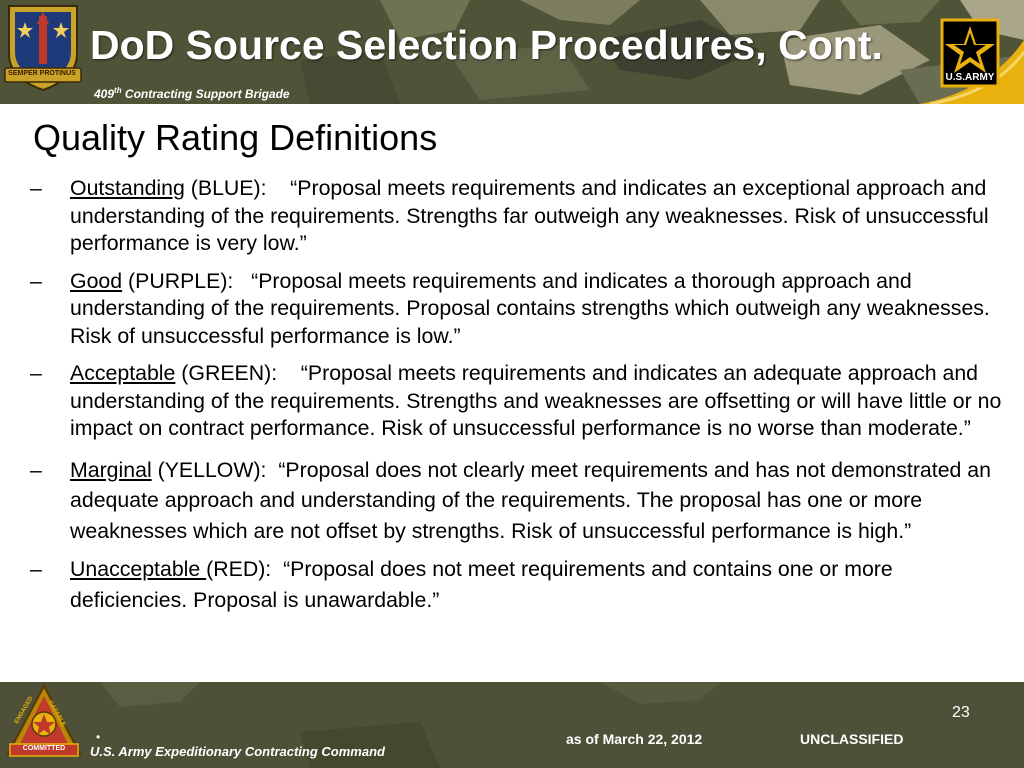 The width and height of the screenshot is (1024, 768). What do you see at coordinates (486, 45) in the screenshot?
I see `slide-title: DoD Source Selection Procedures, Cont.` at bounding box center [486, 45].